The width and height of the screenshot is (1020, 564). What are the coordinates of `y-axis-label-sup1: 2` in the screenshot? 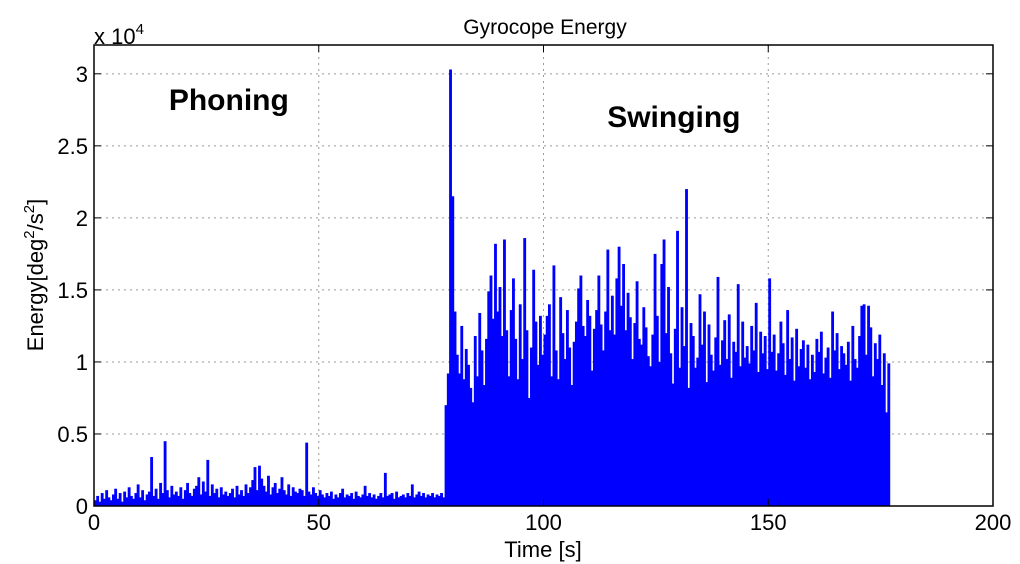 It's located at (29, 234).